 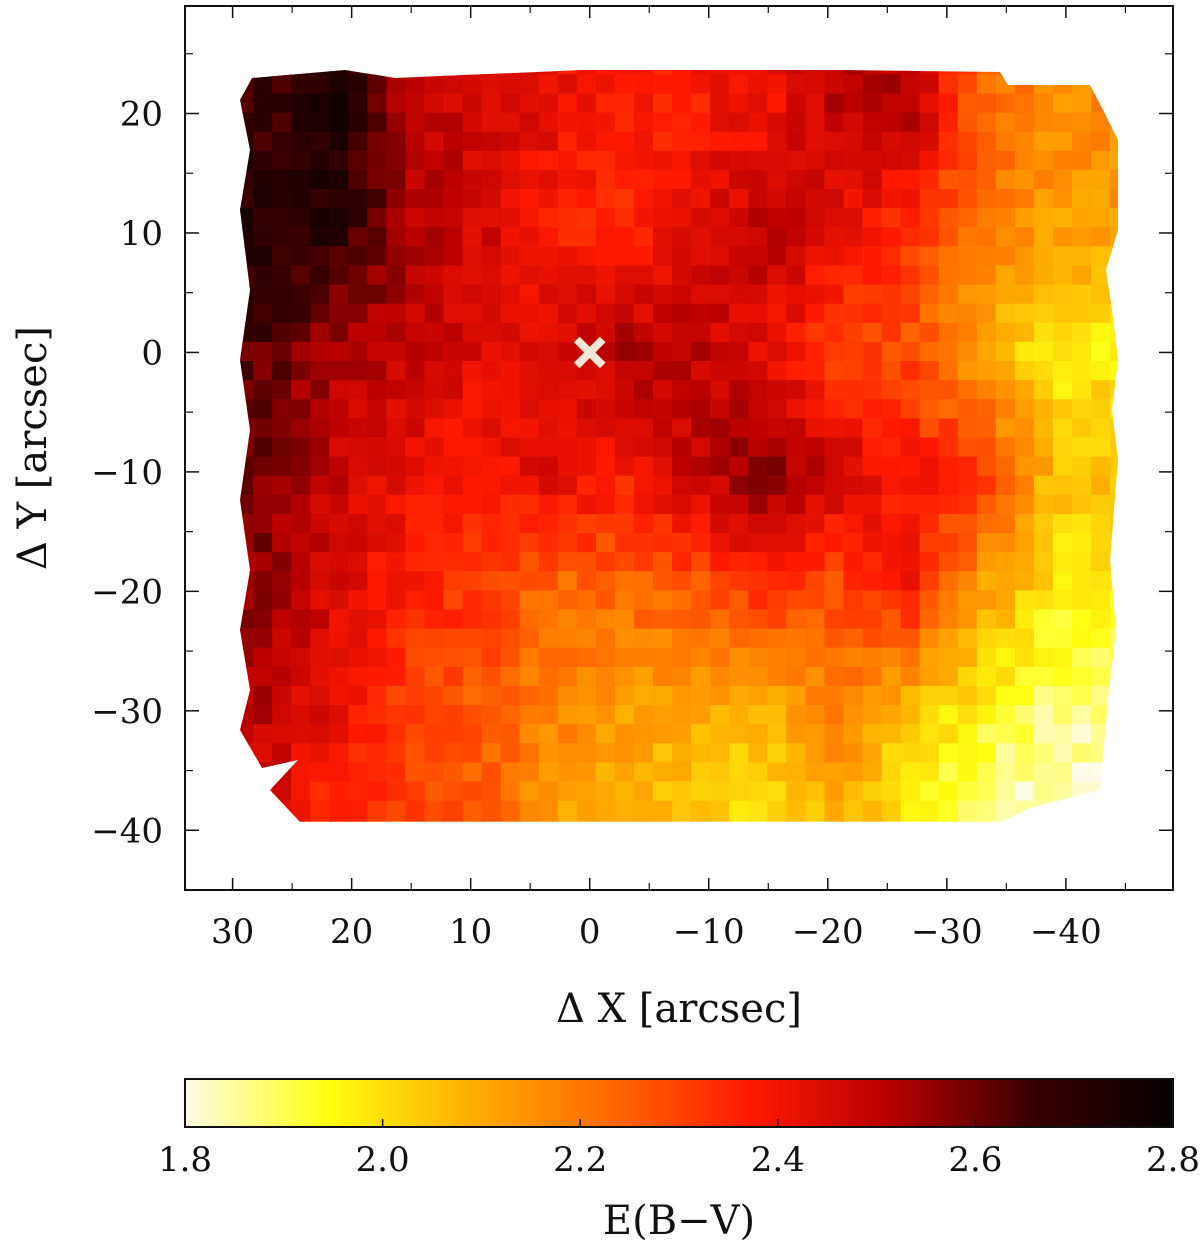 What do you see at coordinates (232, 932) in the screenshot?
I see `x-tick-label: 30` at bounding box center [232, 932].